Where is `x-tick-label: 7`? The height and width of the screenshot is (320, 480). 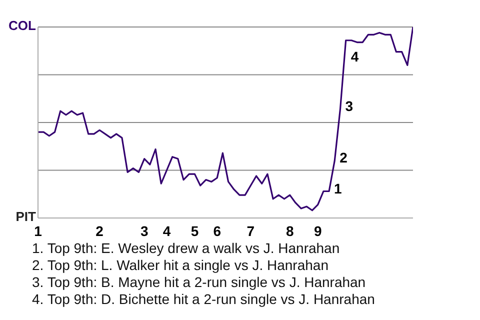
x-tick-label: 7 is located at coordinates (250, 230).